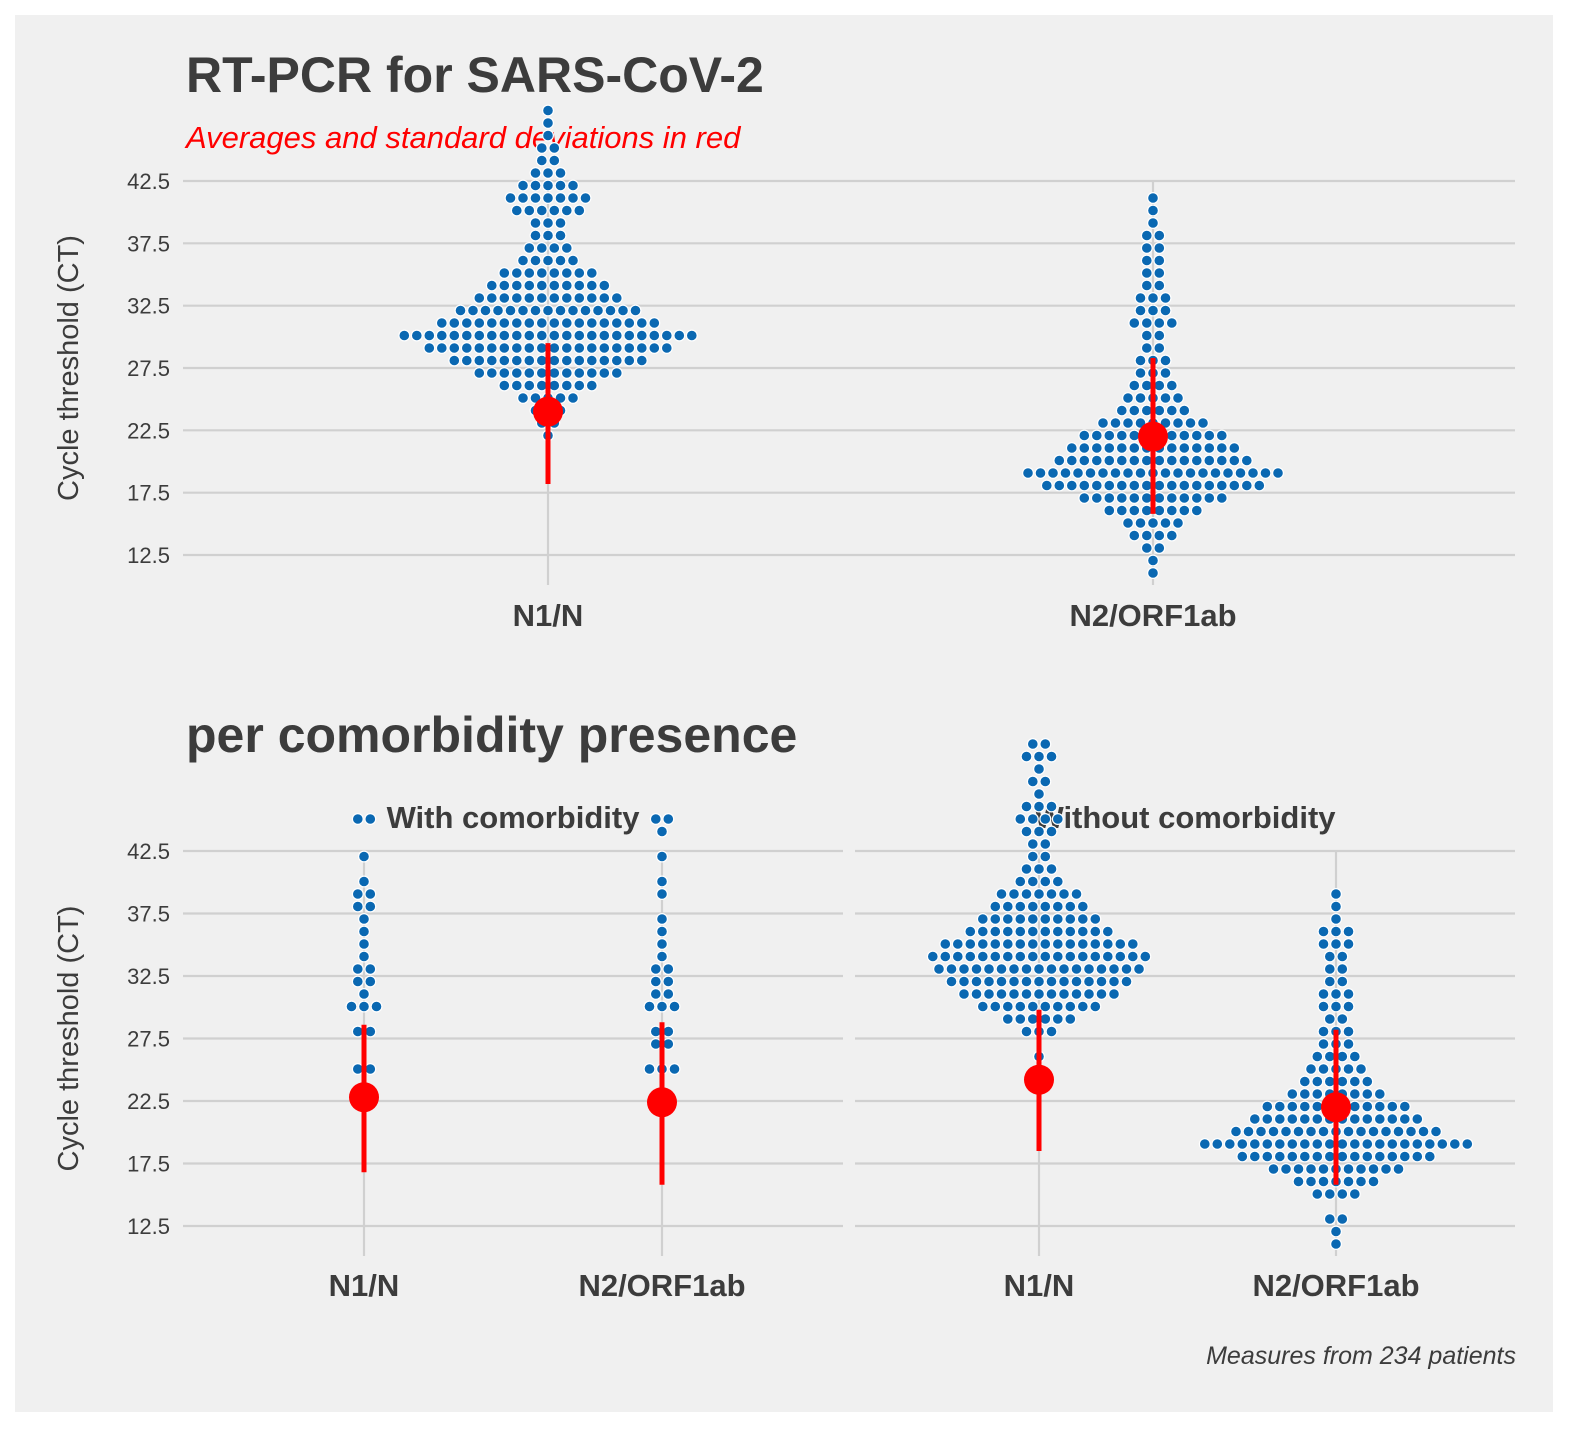  Describe the element at coordinates (148, 914) in the screenshot. I see `bottom-panel-ytick-label: 37.5` at that location.